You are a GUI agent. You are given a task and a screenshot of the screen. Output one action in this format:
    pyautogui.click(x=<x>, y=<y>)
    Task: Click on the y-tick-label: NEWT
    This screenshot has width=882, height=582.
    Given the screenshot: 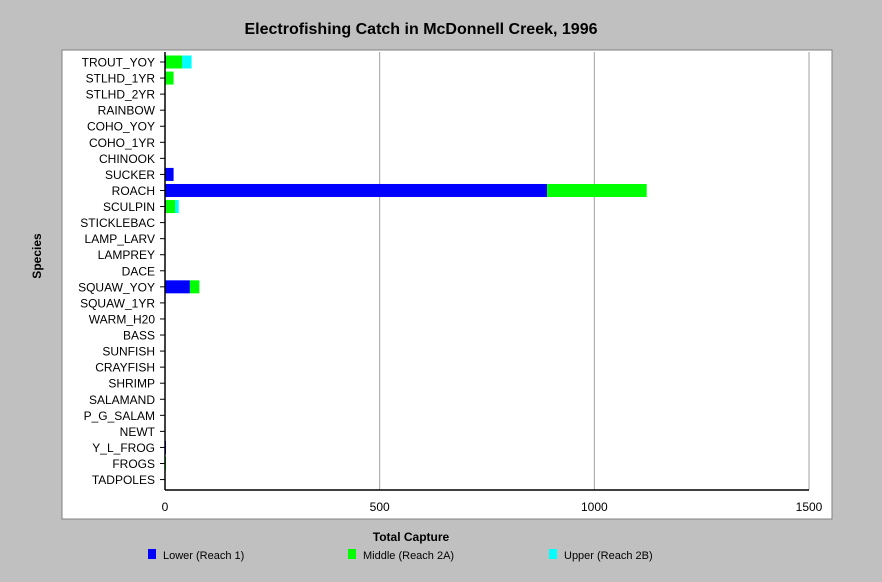 What is the action you would take?
    pyautogui.click(x=138, y=432)
    